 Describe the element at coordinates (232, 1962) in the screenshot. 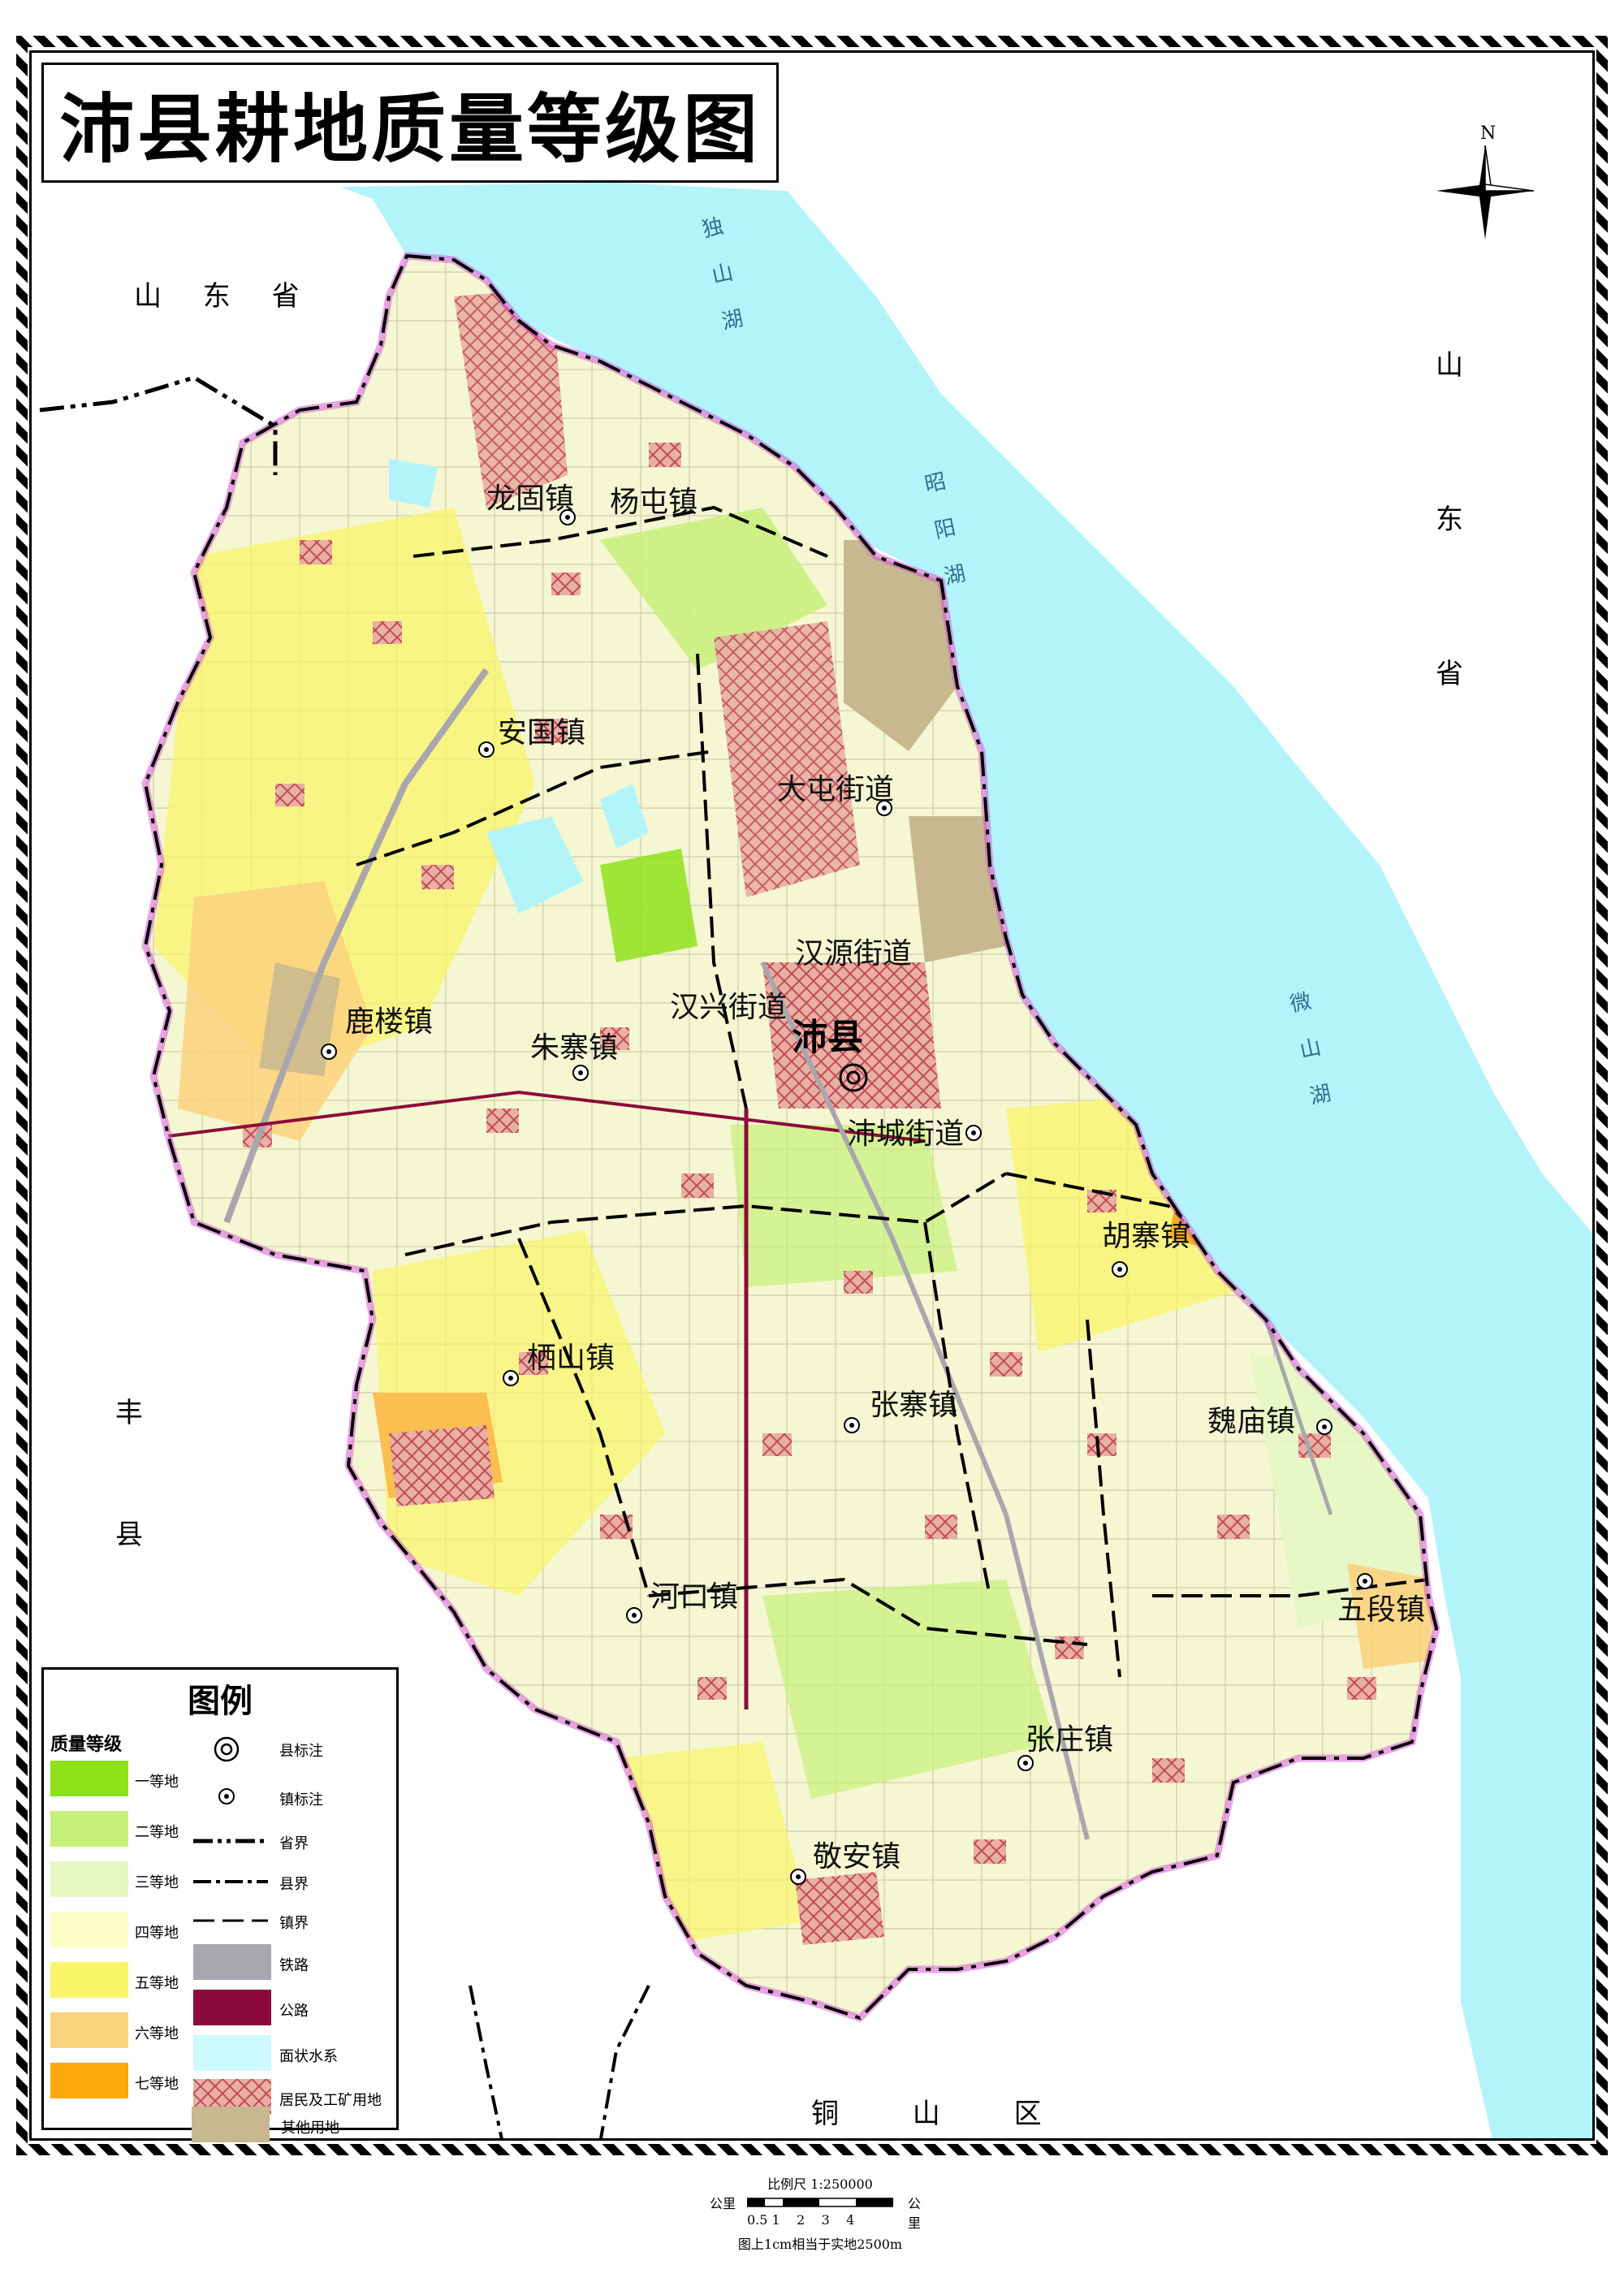

I see `legend-swatch-railway` at that location.